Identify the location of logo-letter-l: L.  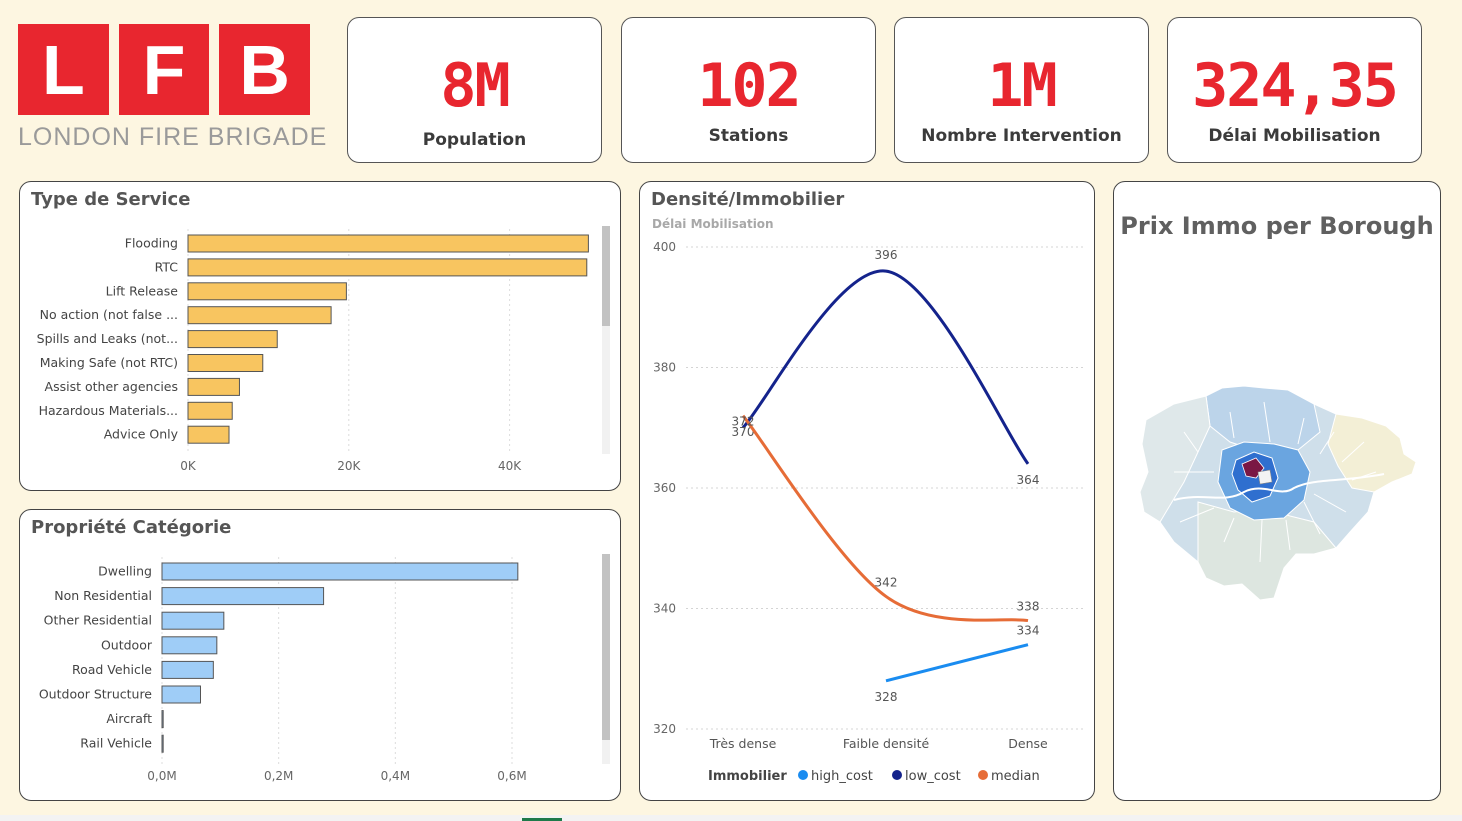
(63, 69).